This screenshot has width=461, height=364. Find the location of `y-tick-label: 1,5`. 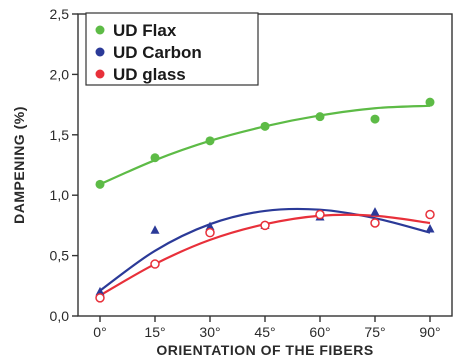

y-tick-label: 1,5 is located at coordinates (60, 135).